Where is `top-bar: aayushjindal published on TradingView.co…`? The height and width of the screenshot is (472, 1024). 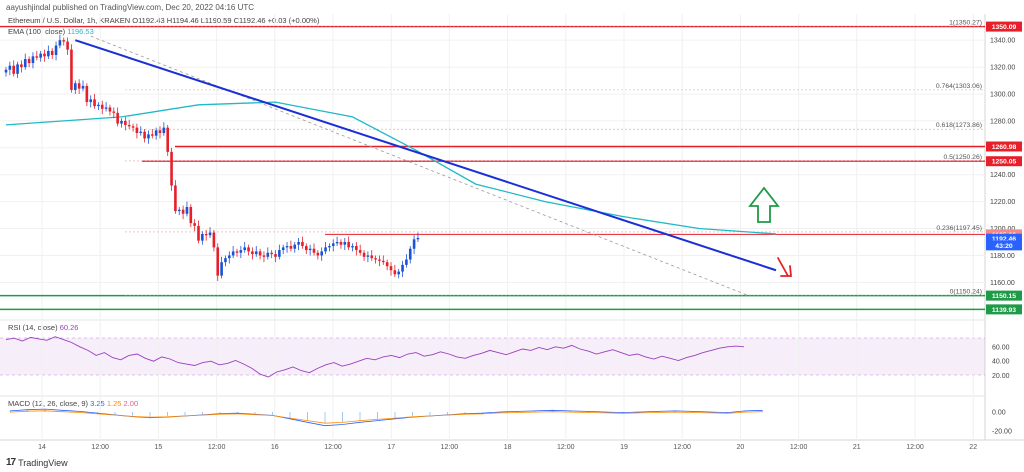 top-bar: aayushjindal published on TradingView.co… is located at coordinates (512, 7).